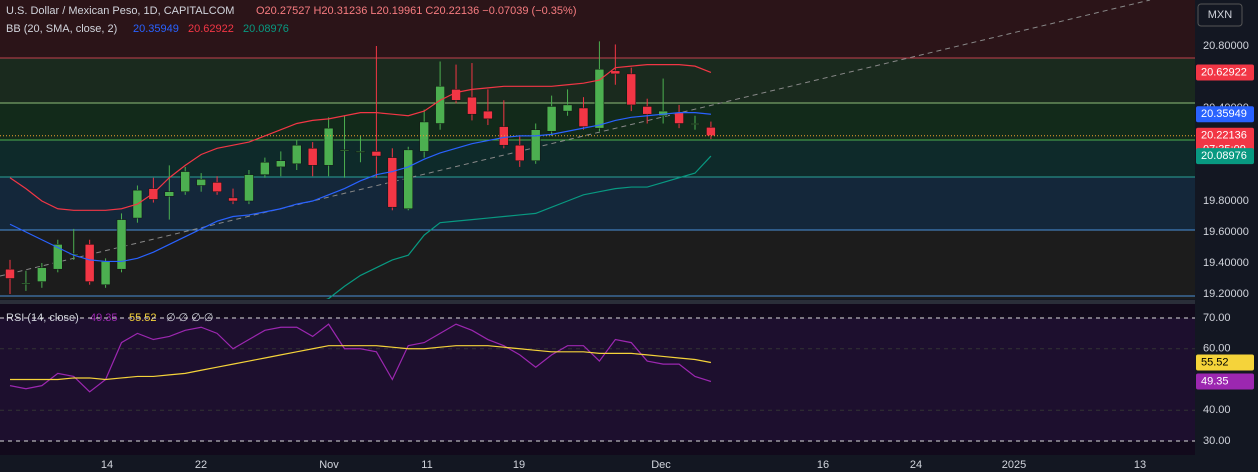 This screenshot has height=472, width=1258. I want to click on bb-title: BB (20, SMA, close, 2), so click(61, 29).